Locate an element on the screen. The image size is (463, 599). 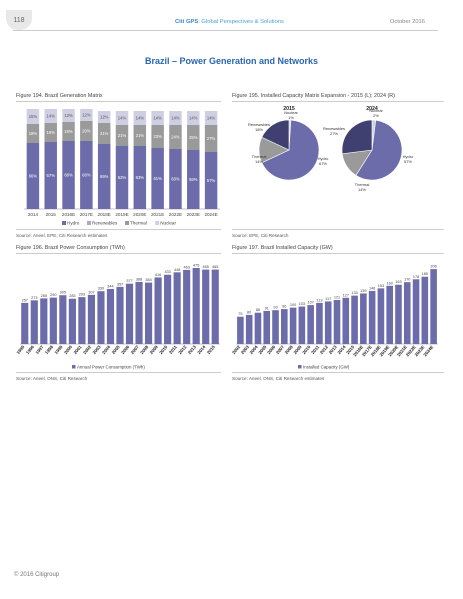
fig194-segment-label: 27% is located at coordinates (211, 138).